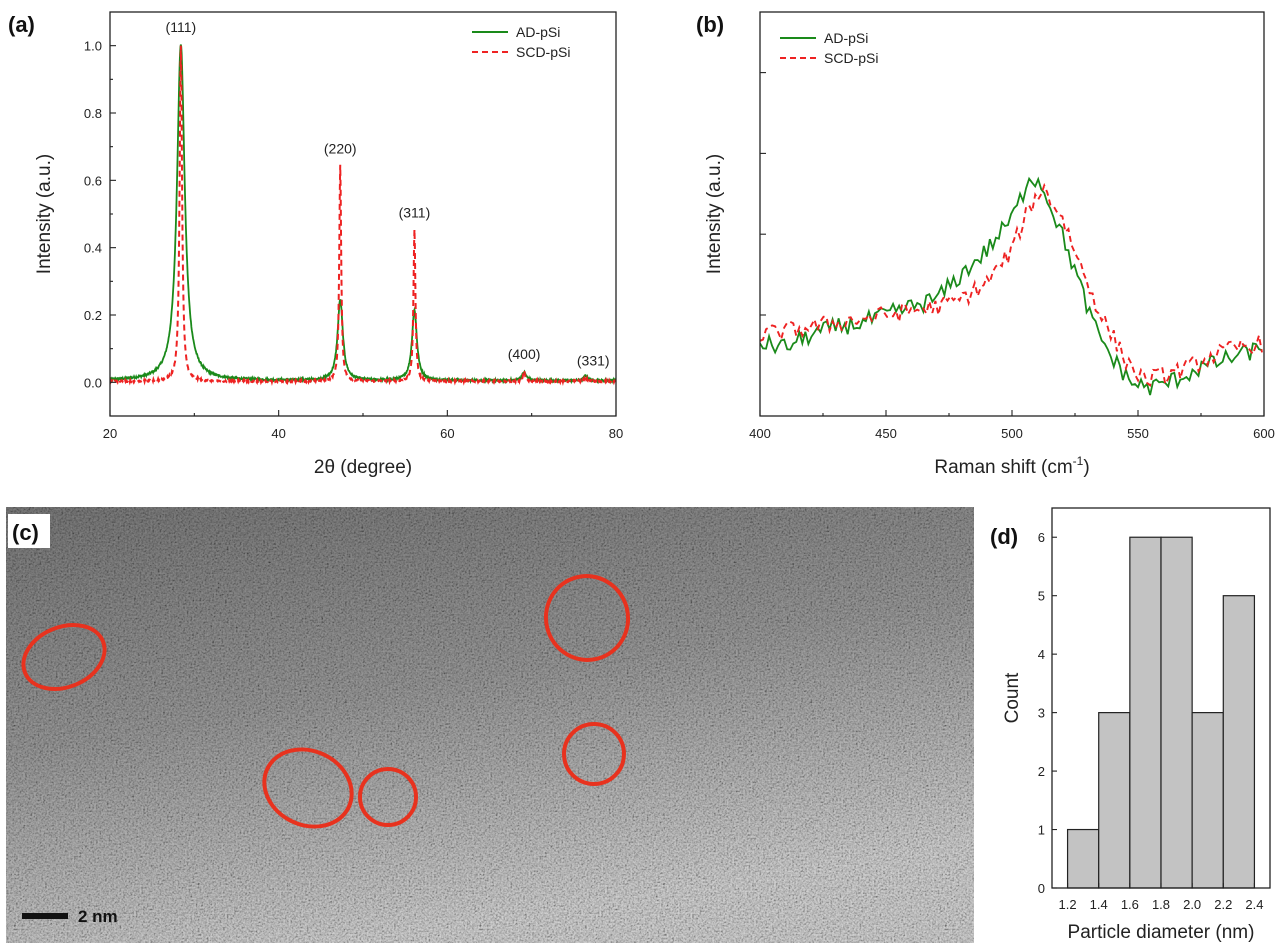 This screenshot has height=943, width=1281. I want to click on scale-bar, so click(45, 916).